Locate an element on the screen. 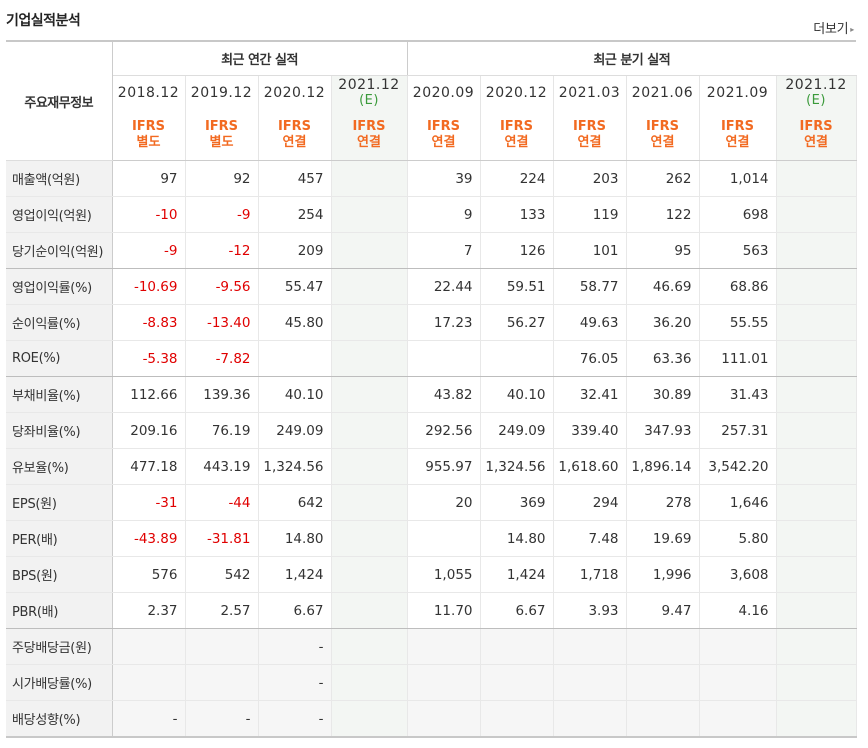 The image size is (868, 748). period-header: 2020.12 is located at coordinates (295, 92).